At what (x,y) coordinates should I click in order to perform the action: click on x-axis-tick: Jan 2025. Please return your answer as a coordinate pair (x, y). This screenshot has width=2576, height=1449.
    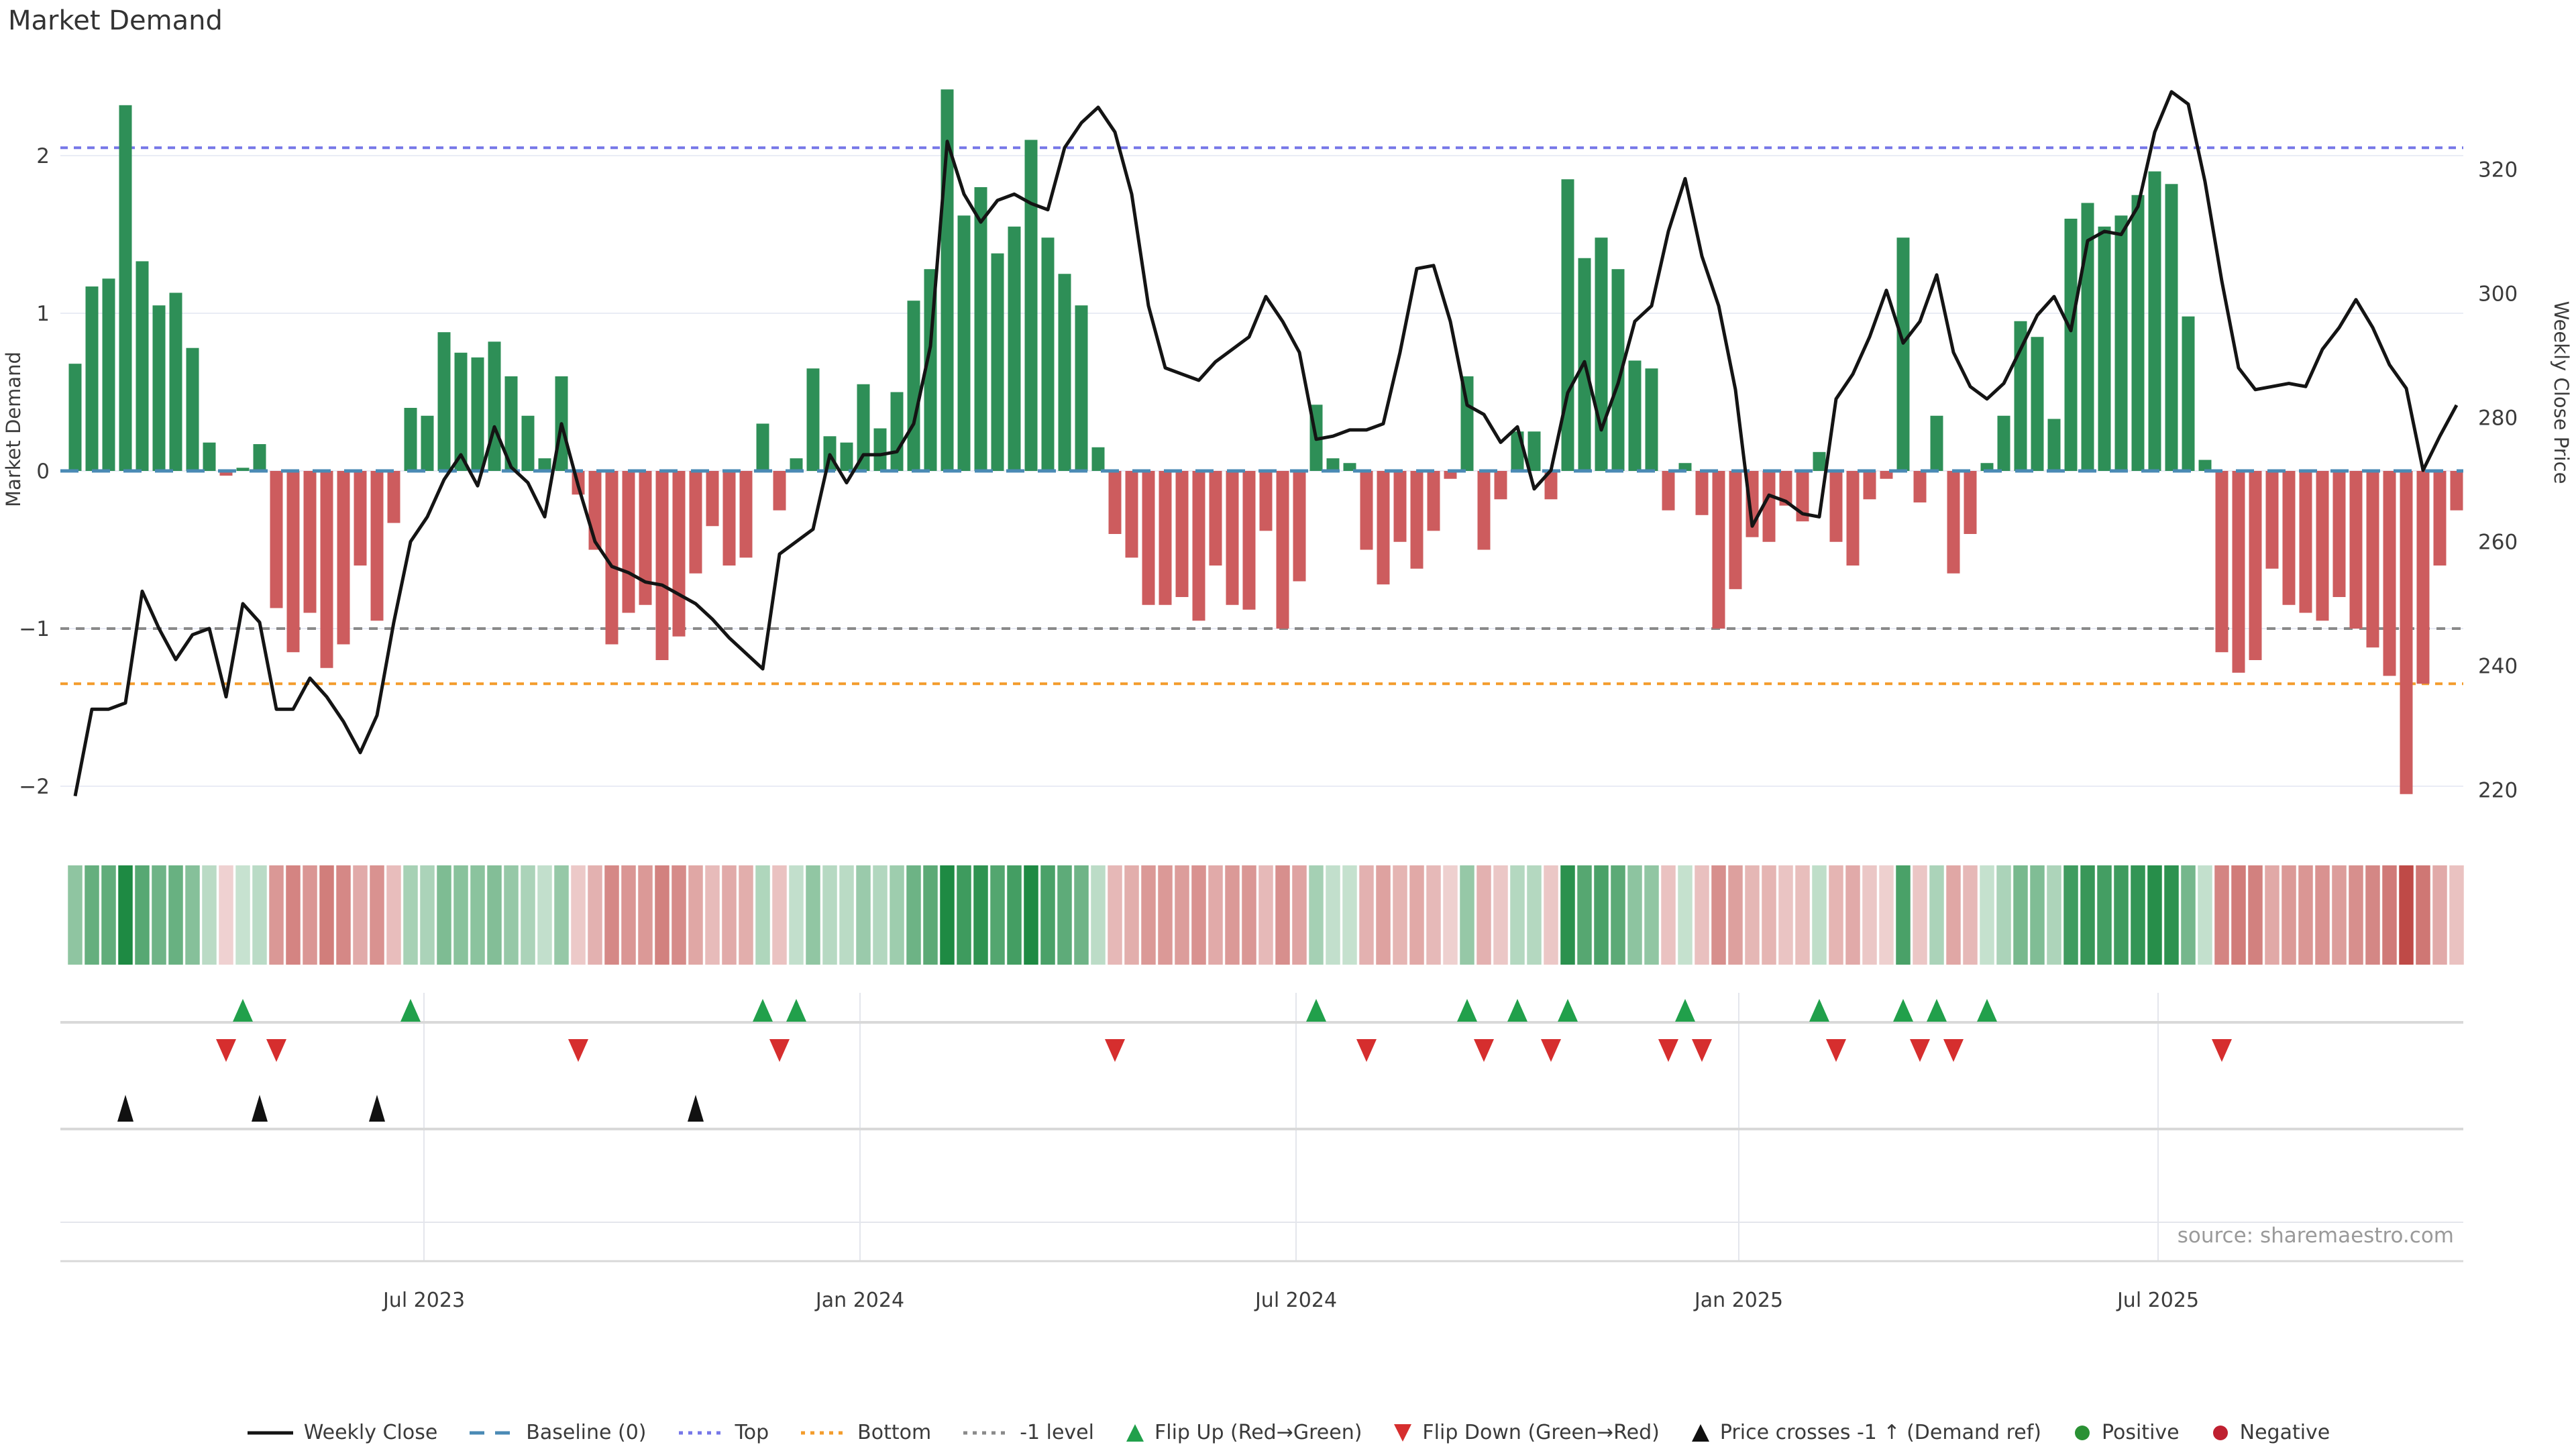
    Looking at the image, I should click on (1738, 1300).